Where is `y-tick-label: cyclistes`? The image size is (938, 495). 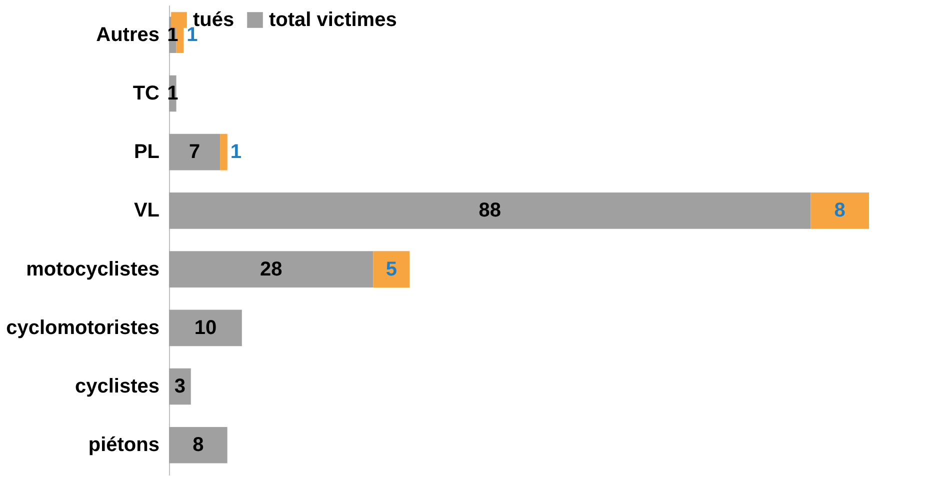 y-tick-label: cyclistes is located at coordinates (117, 387).